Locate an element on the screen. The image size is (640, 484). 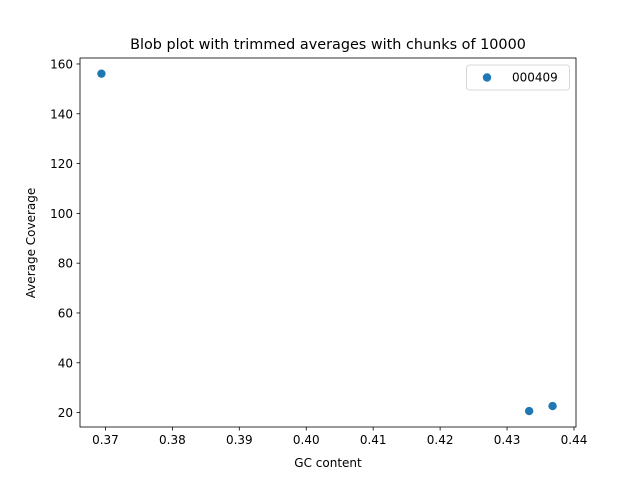
y-axis-label: Average Coverage is located at coordinates (31, 243).